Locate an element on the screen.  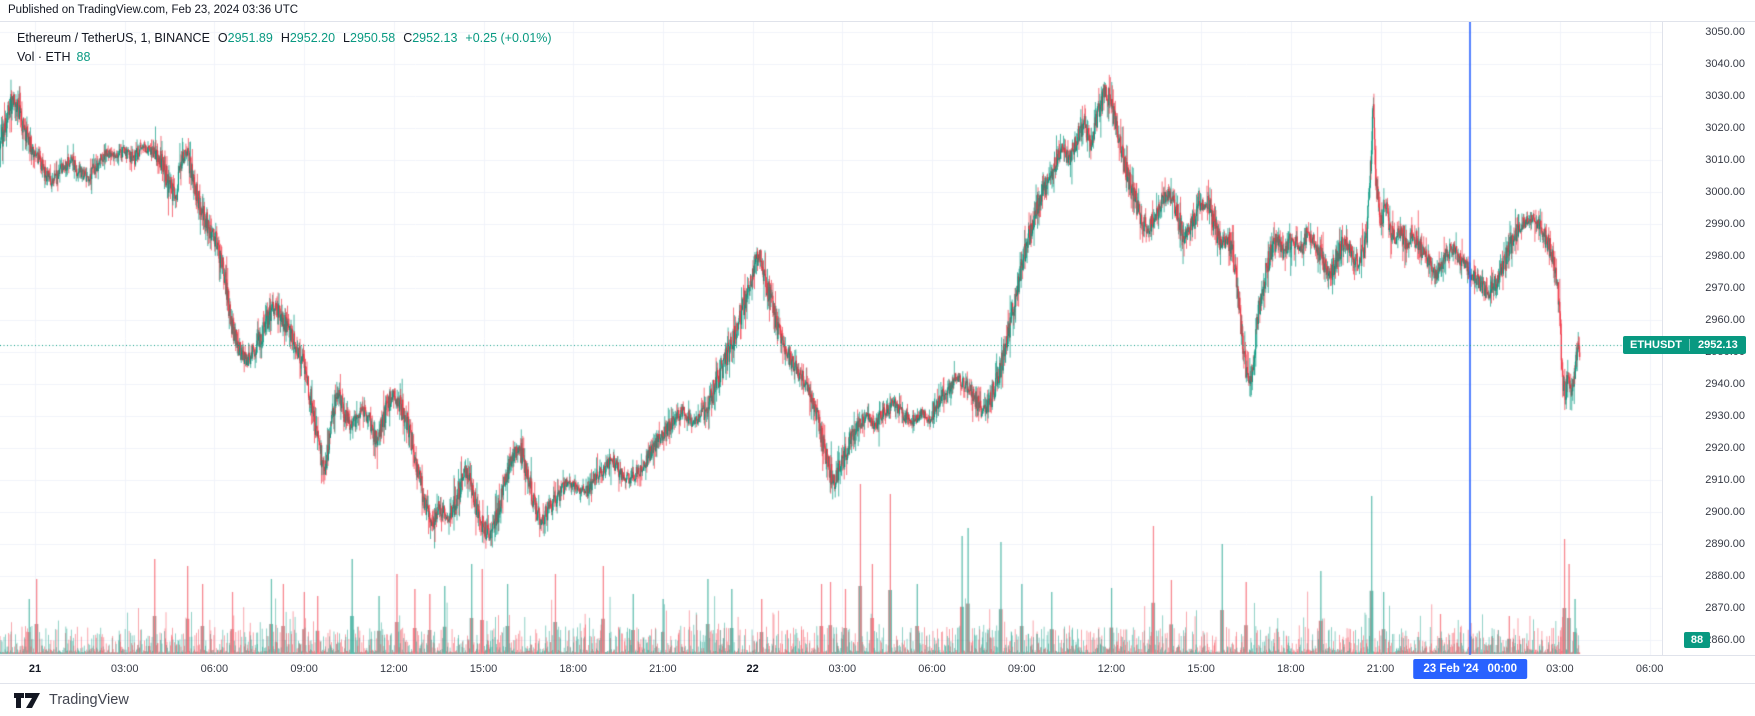
price-tick-label: 2930.00 is located at coordinates (1725, 415).